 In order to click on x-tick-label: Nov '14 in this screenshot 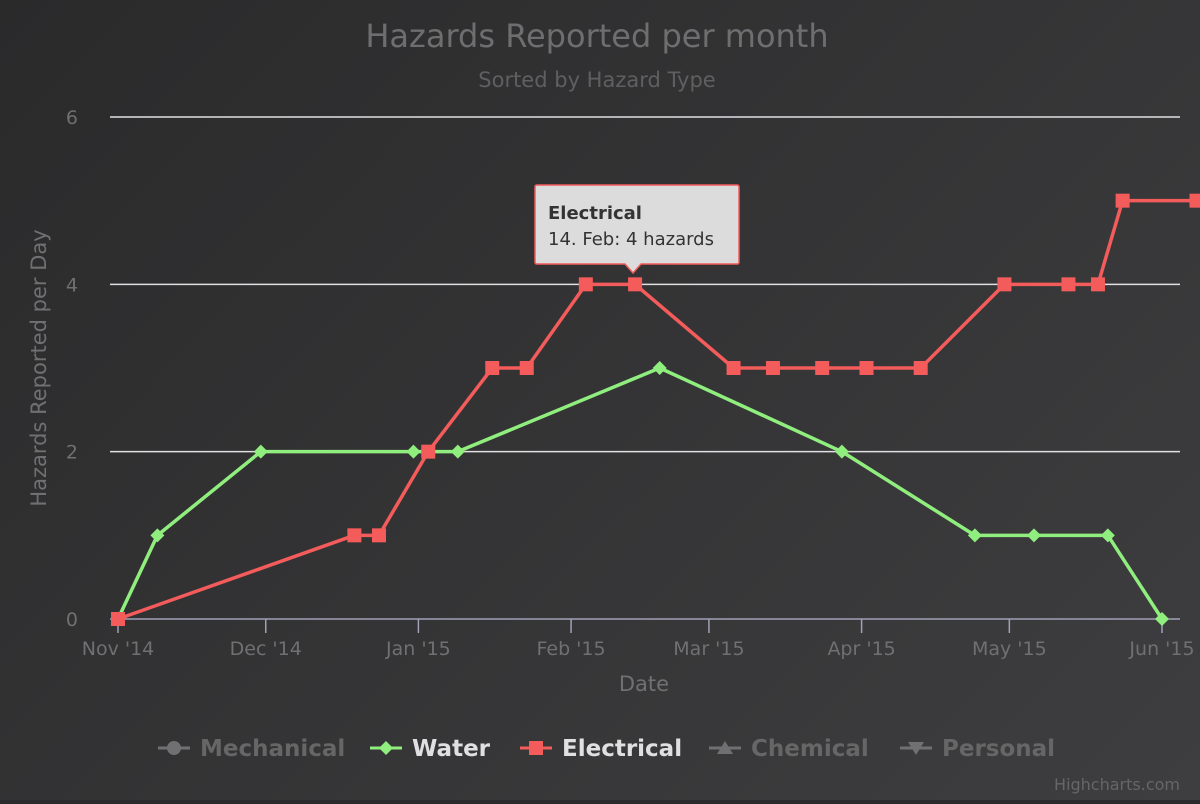, I will do `click(118, 649)`.